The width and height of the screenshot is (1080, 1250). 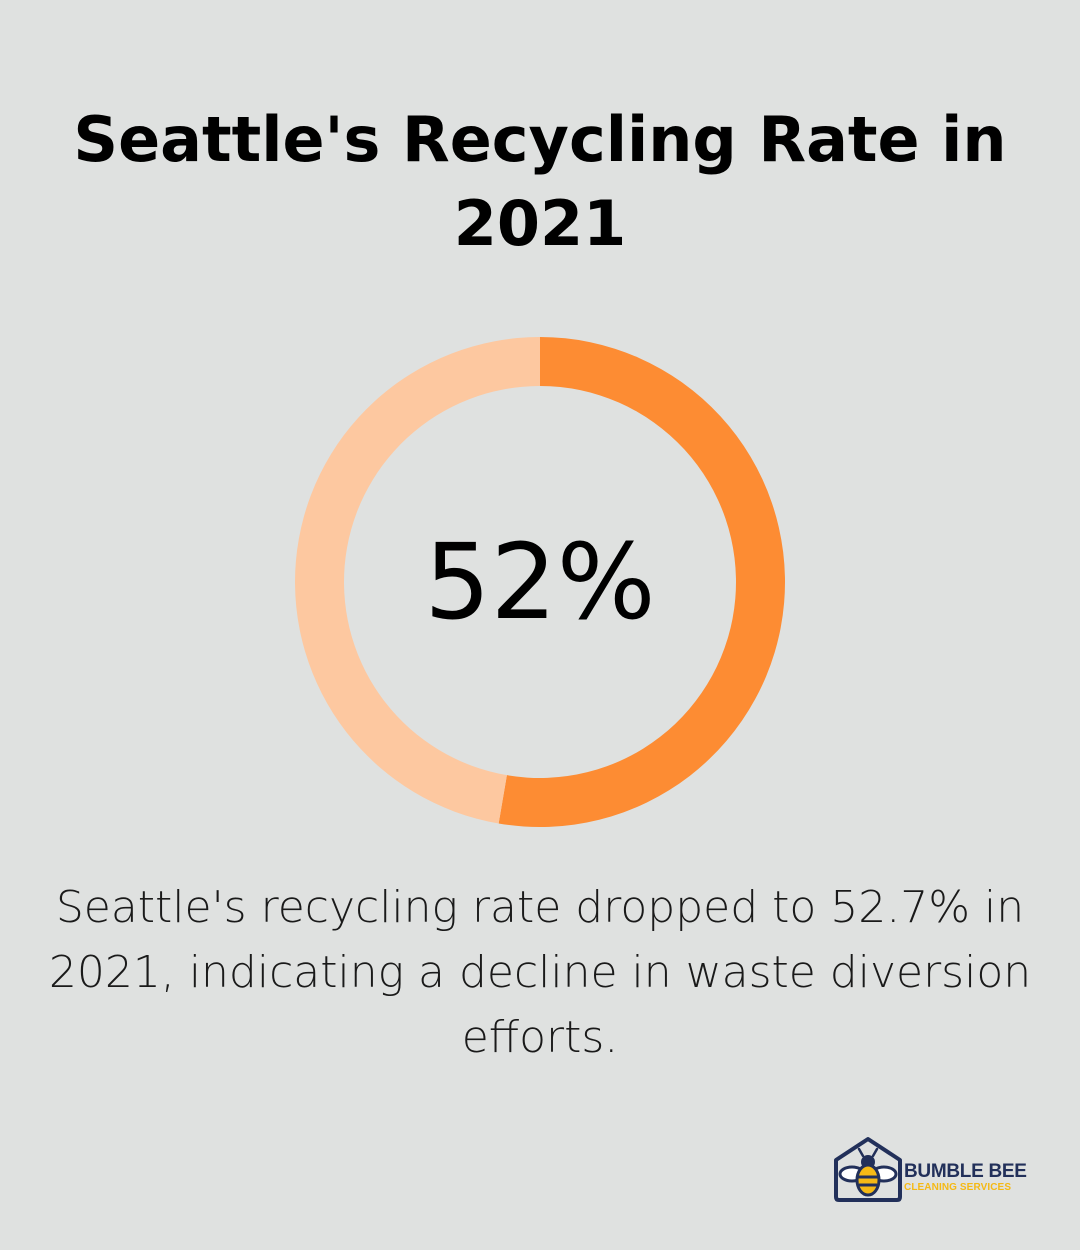 I want to click on brand-logo: BUMBLE BEE CLEANING SERVICES, so click(x=937, y=1169).